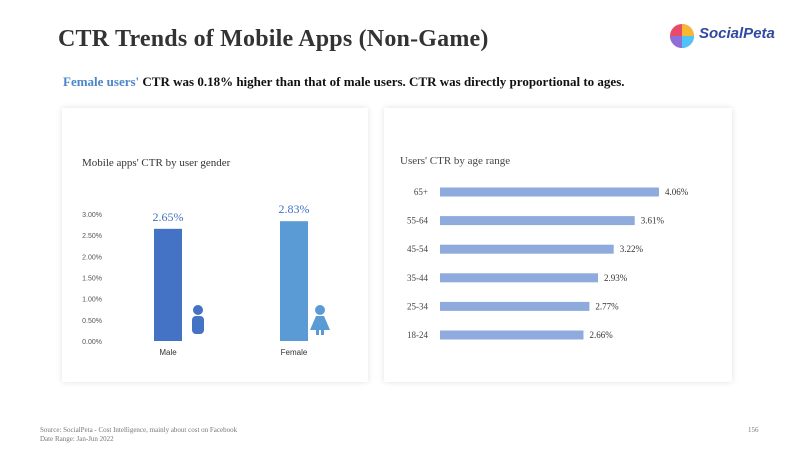 The height and width of the screenshot is (450, 800). What do you see at coordinates (168, 352) in the screenshot?
I see `x-tick-label: Male` at bounding box center [168, 352].